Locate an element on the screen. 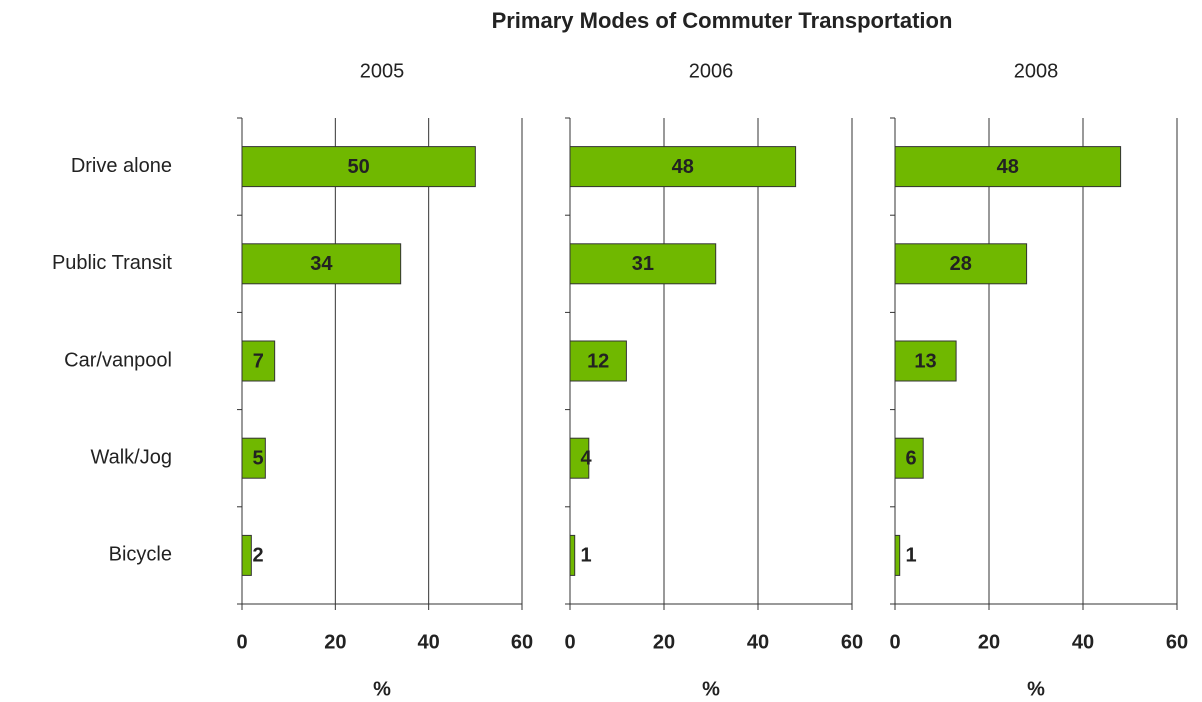 This screenshot has width=1202, height=702. data-label: 7 is located at coordinates (258, 361).